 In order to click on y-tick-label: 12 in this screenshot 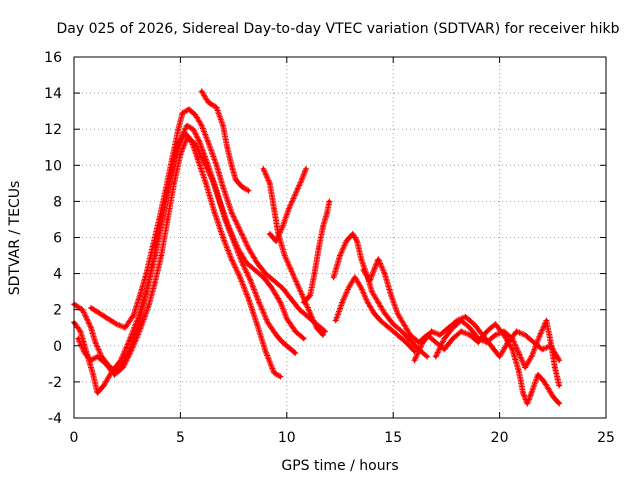, I will do `click(53, 130)`.